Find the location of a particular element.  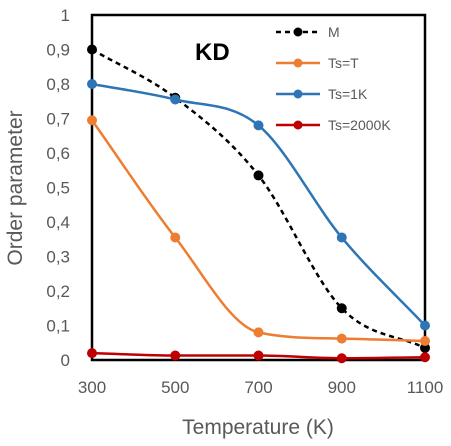

legend-entry-ts-1k: Ts=1K is located at coordinates (322, 94).